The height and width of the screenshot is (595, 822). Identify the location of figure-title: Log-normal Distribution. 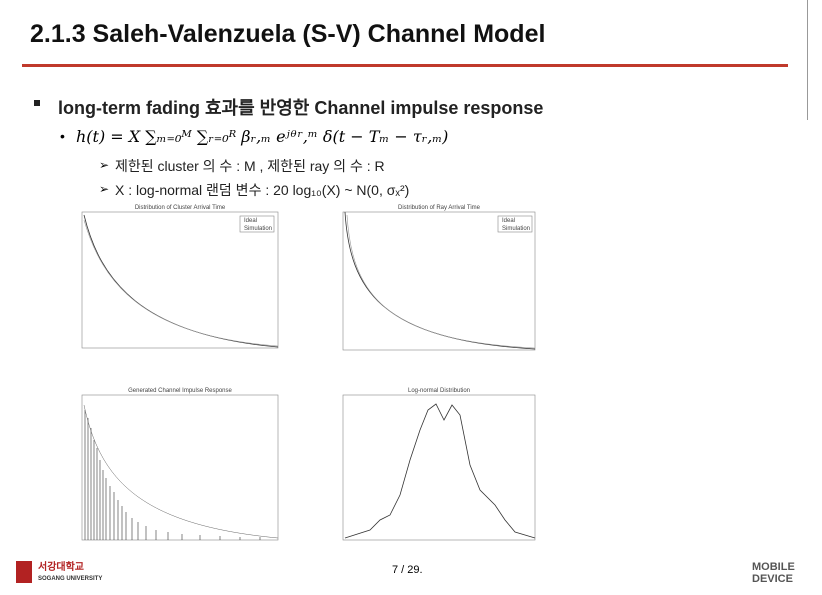
(439, 391).